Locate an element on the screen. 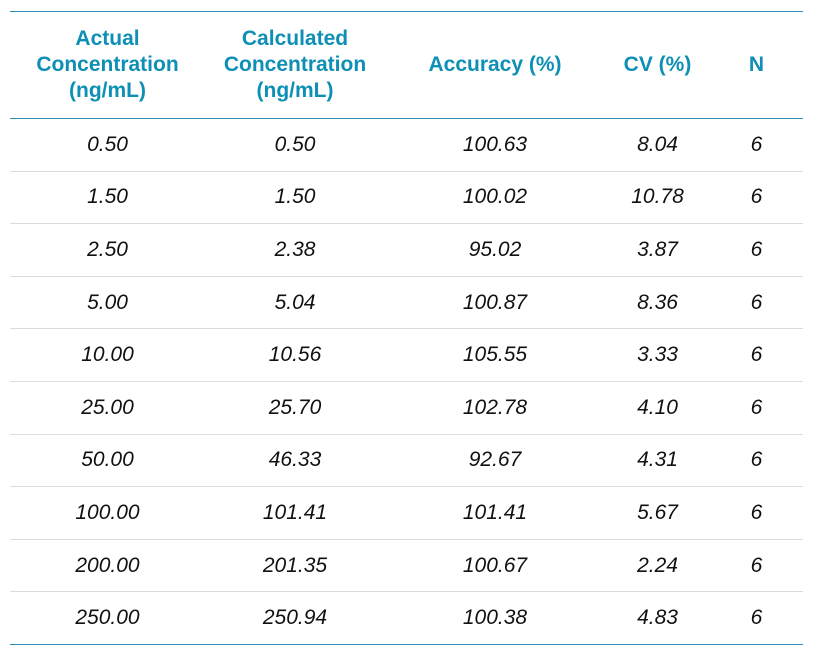  cv-cell: 4.10 is located at coordinates (657, 407).